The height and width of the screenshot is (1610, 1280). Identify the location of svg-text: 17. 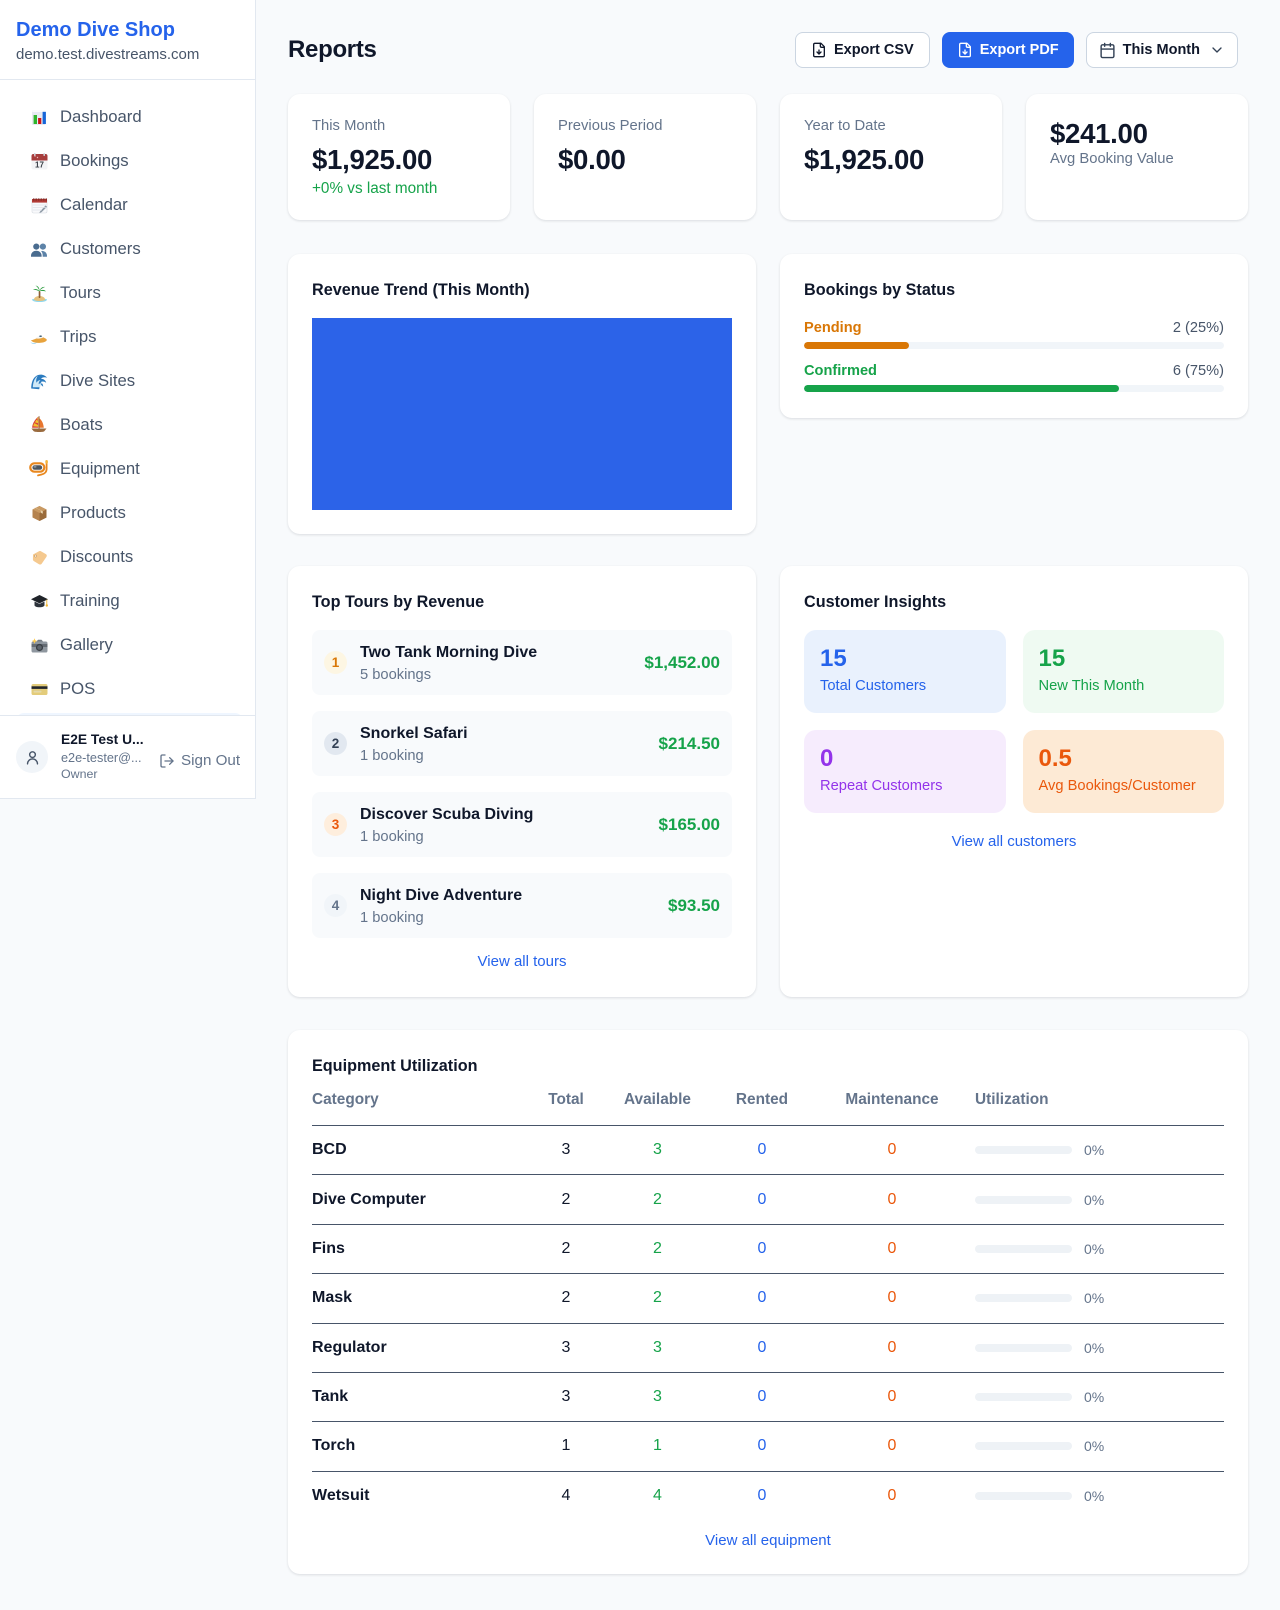
(39, 164).